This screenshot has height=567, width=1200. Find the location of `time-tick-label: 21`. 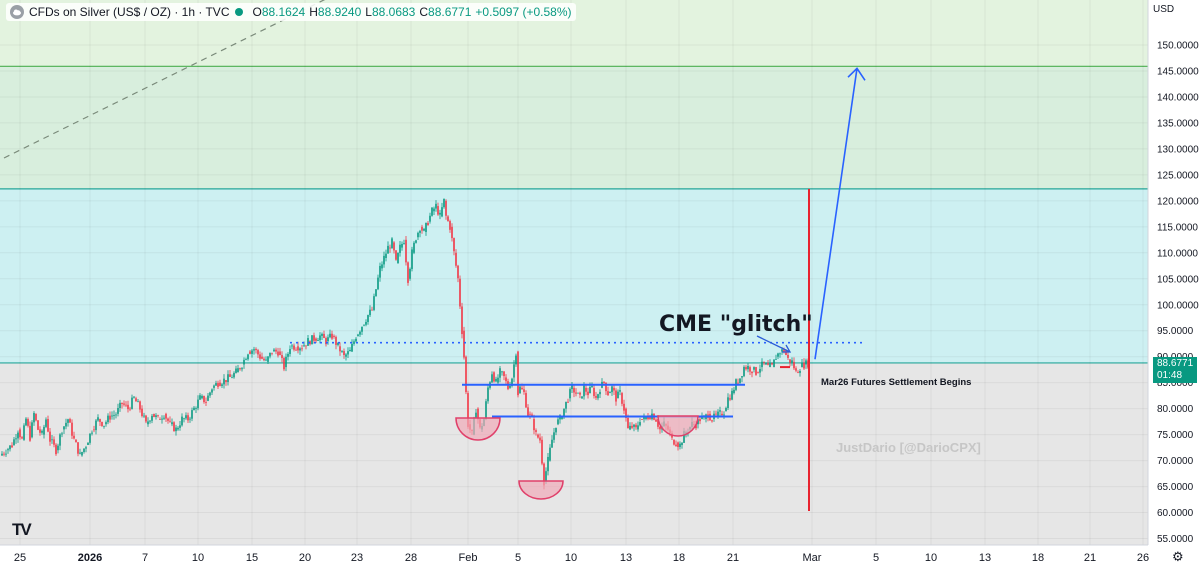

time-tick-label: 21 is located at coordinates (733, 558).